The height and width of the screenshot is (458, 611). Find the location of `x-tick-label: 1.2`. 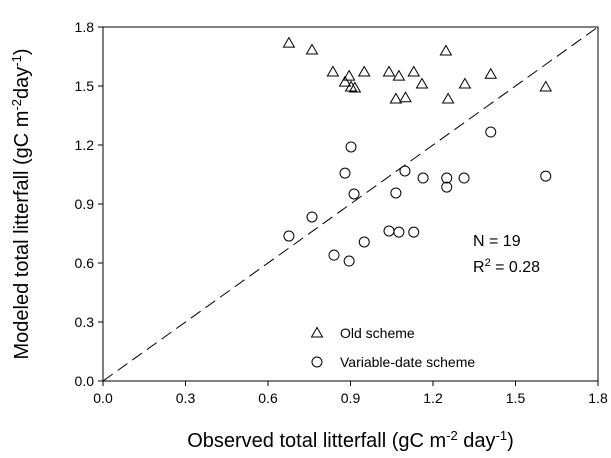

x-tick-label: 1.2 is located at coordinates (433, 398).